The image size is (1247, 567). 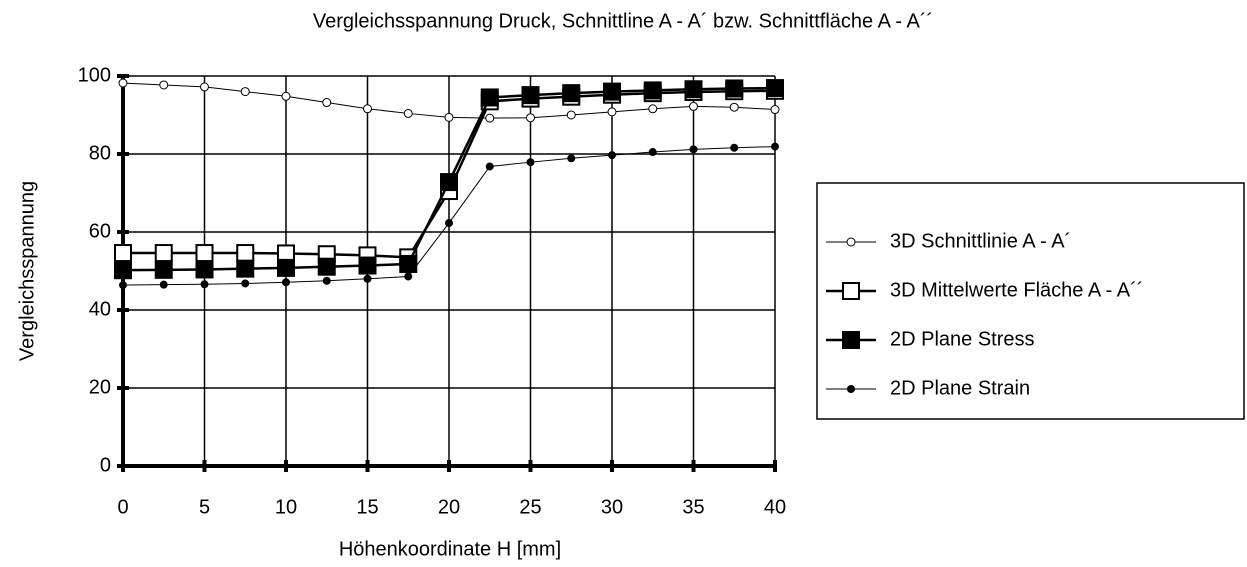 What do you see at coordinates (450, 549) in the screenshot?
I see `x-axis-label: Höhenkoordinate H [mm]` at bounding box center [450, 549].